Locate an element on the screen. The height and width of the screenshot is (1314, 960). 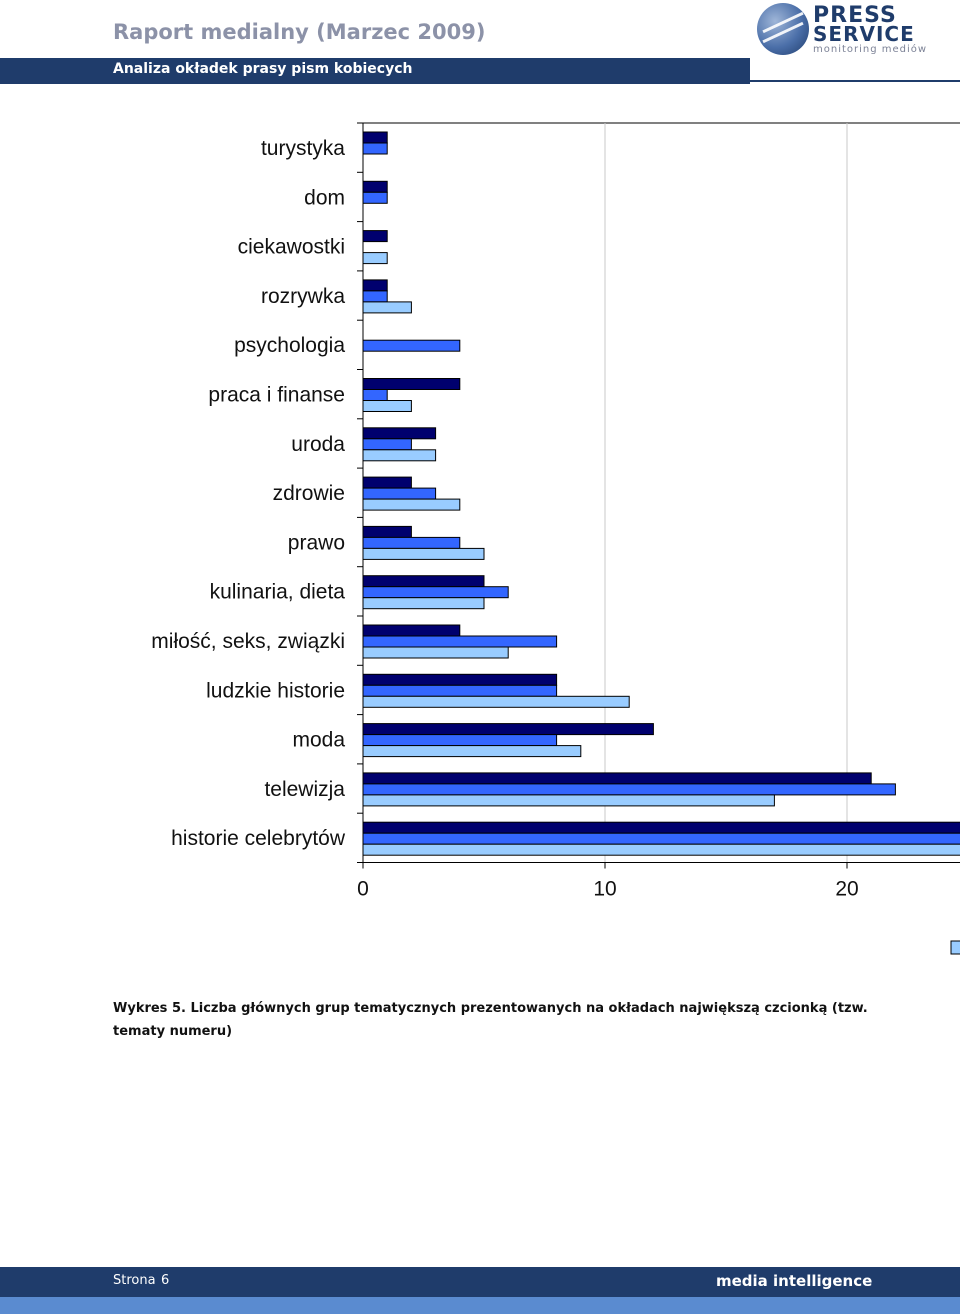
page-label: Strona is located at coordinates (134, 1280).